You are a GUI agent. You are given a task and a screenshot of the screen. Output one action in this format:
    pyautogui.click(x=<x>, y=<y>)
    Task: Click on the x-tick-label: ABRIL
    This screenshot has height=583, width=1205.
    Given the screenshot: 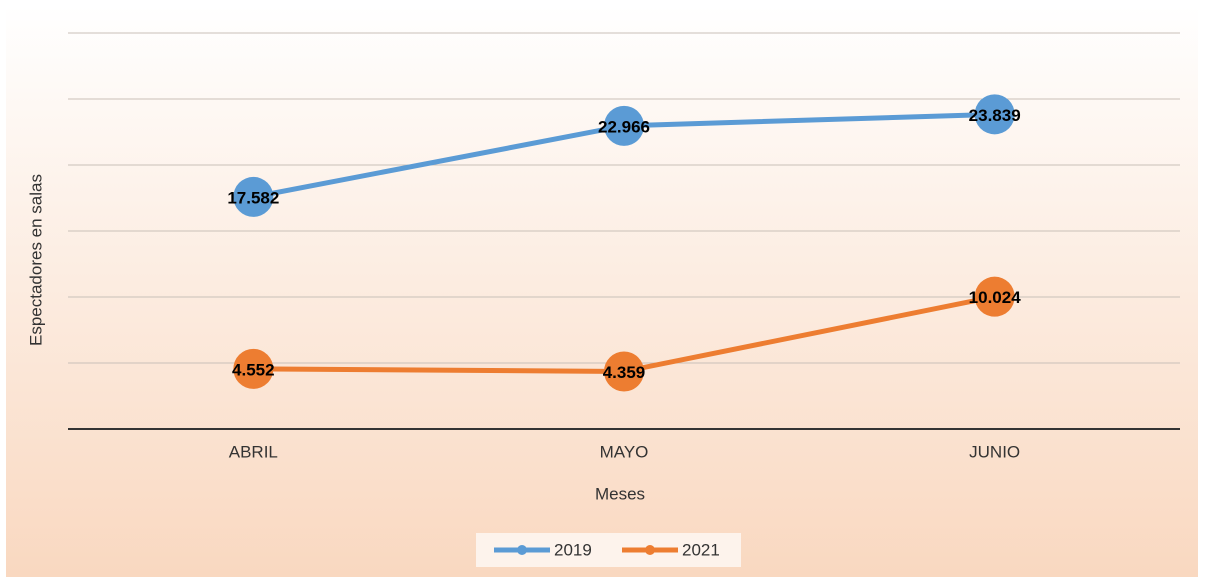 What is the action you would take?
    pyautogui.click(x=253, y=451)
    